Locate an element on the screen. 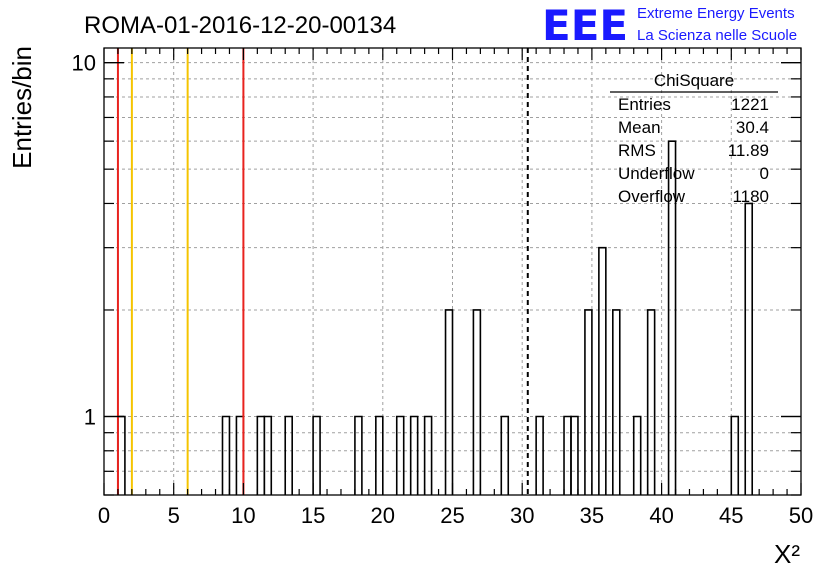  x-tick-label: 20 is located at coordinates (383, 515).